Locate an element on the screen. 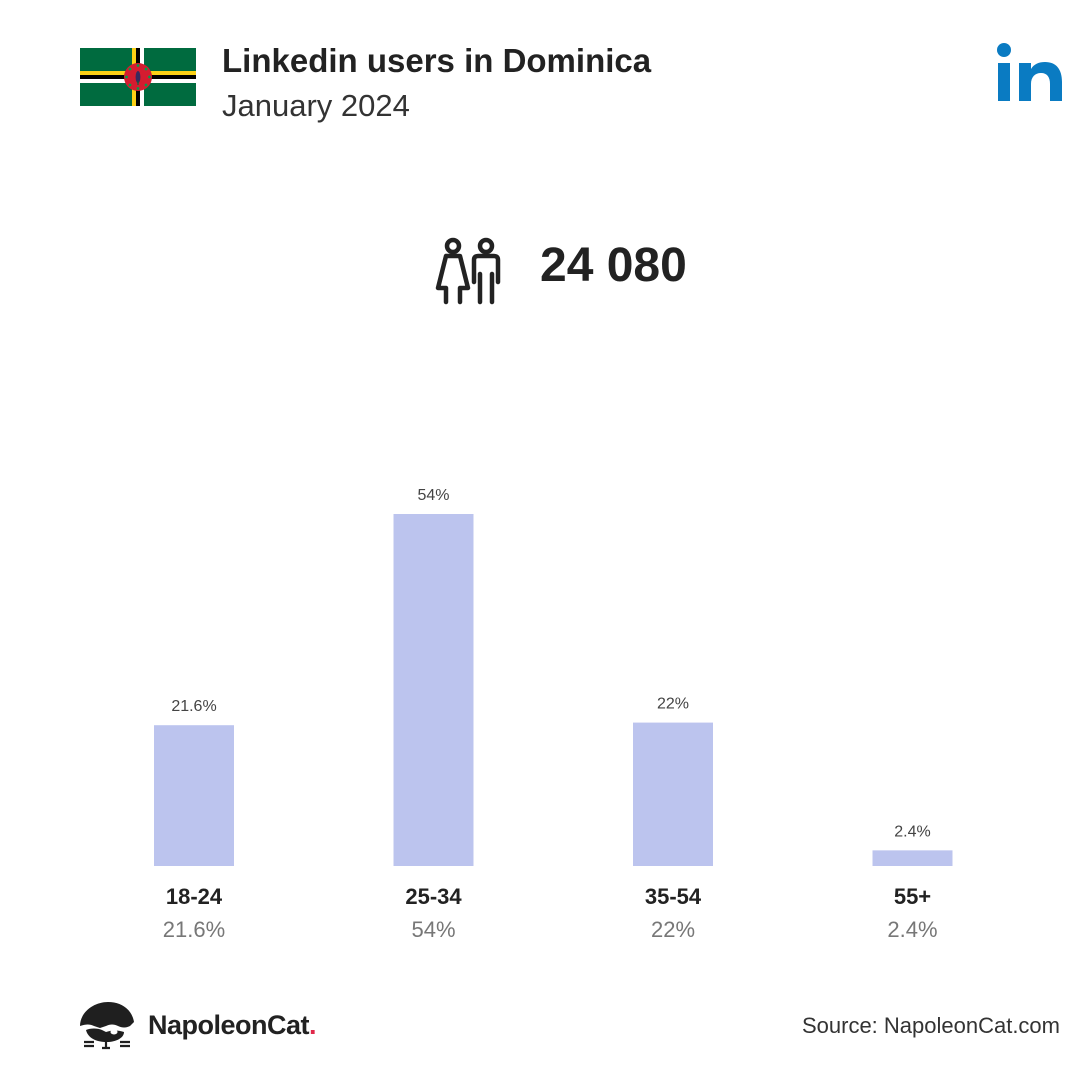 This screenshot has height=1080, width=1080. linkedin-icon is located at coordinates (1029, 72).